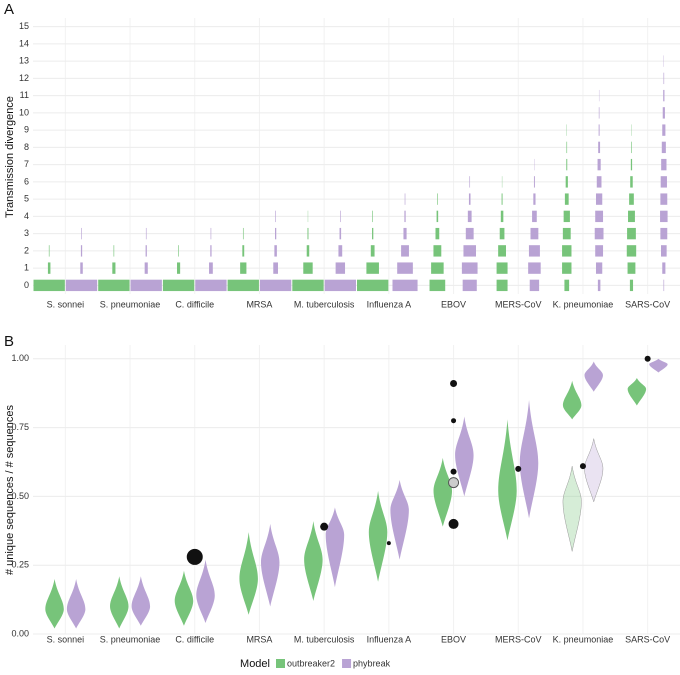  What do you see at coordinates (26, 199) in the screenshot?
I see `y-tick-label: 5` at bounding box center [26, 199].